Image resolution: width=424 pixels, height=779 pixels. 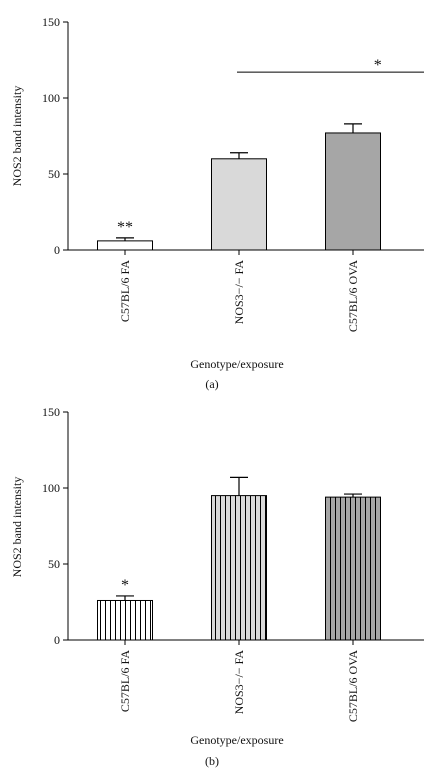 I want to click on panel-label: (a), so click(x=211, y=384).